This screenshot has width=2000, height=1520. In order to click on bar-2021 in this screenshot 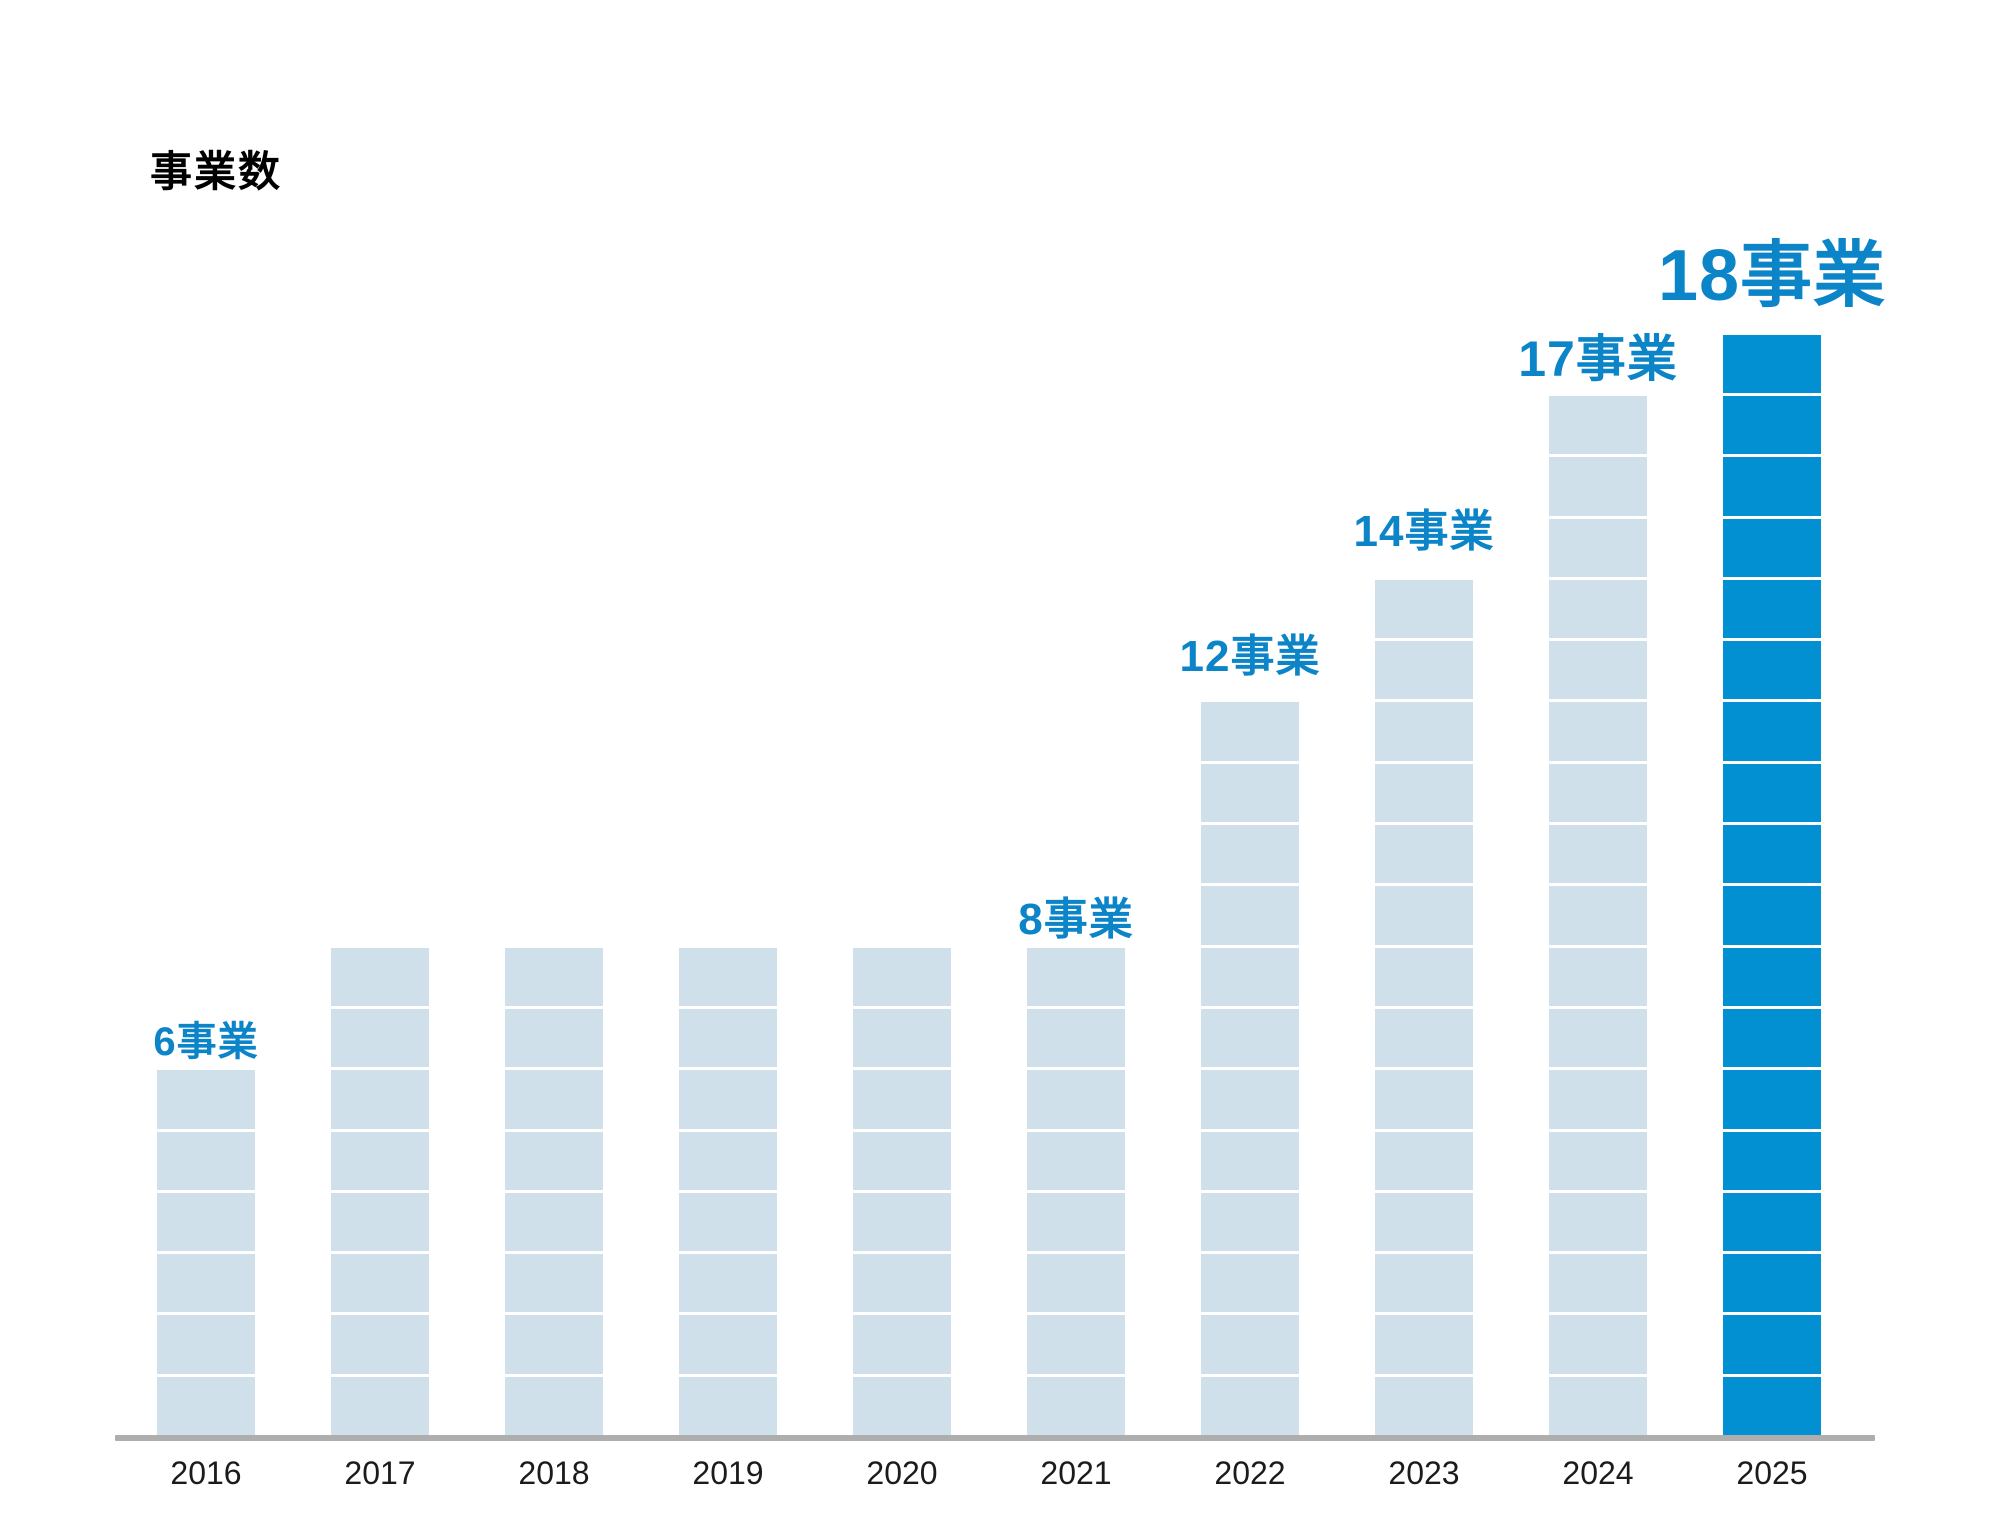, I will do `click(1076, 1191)`.